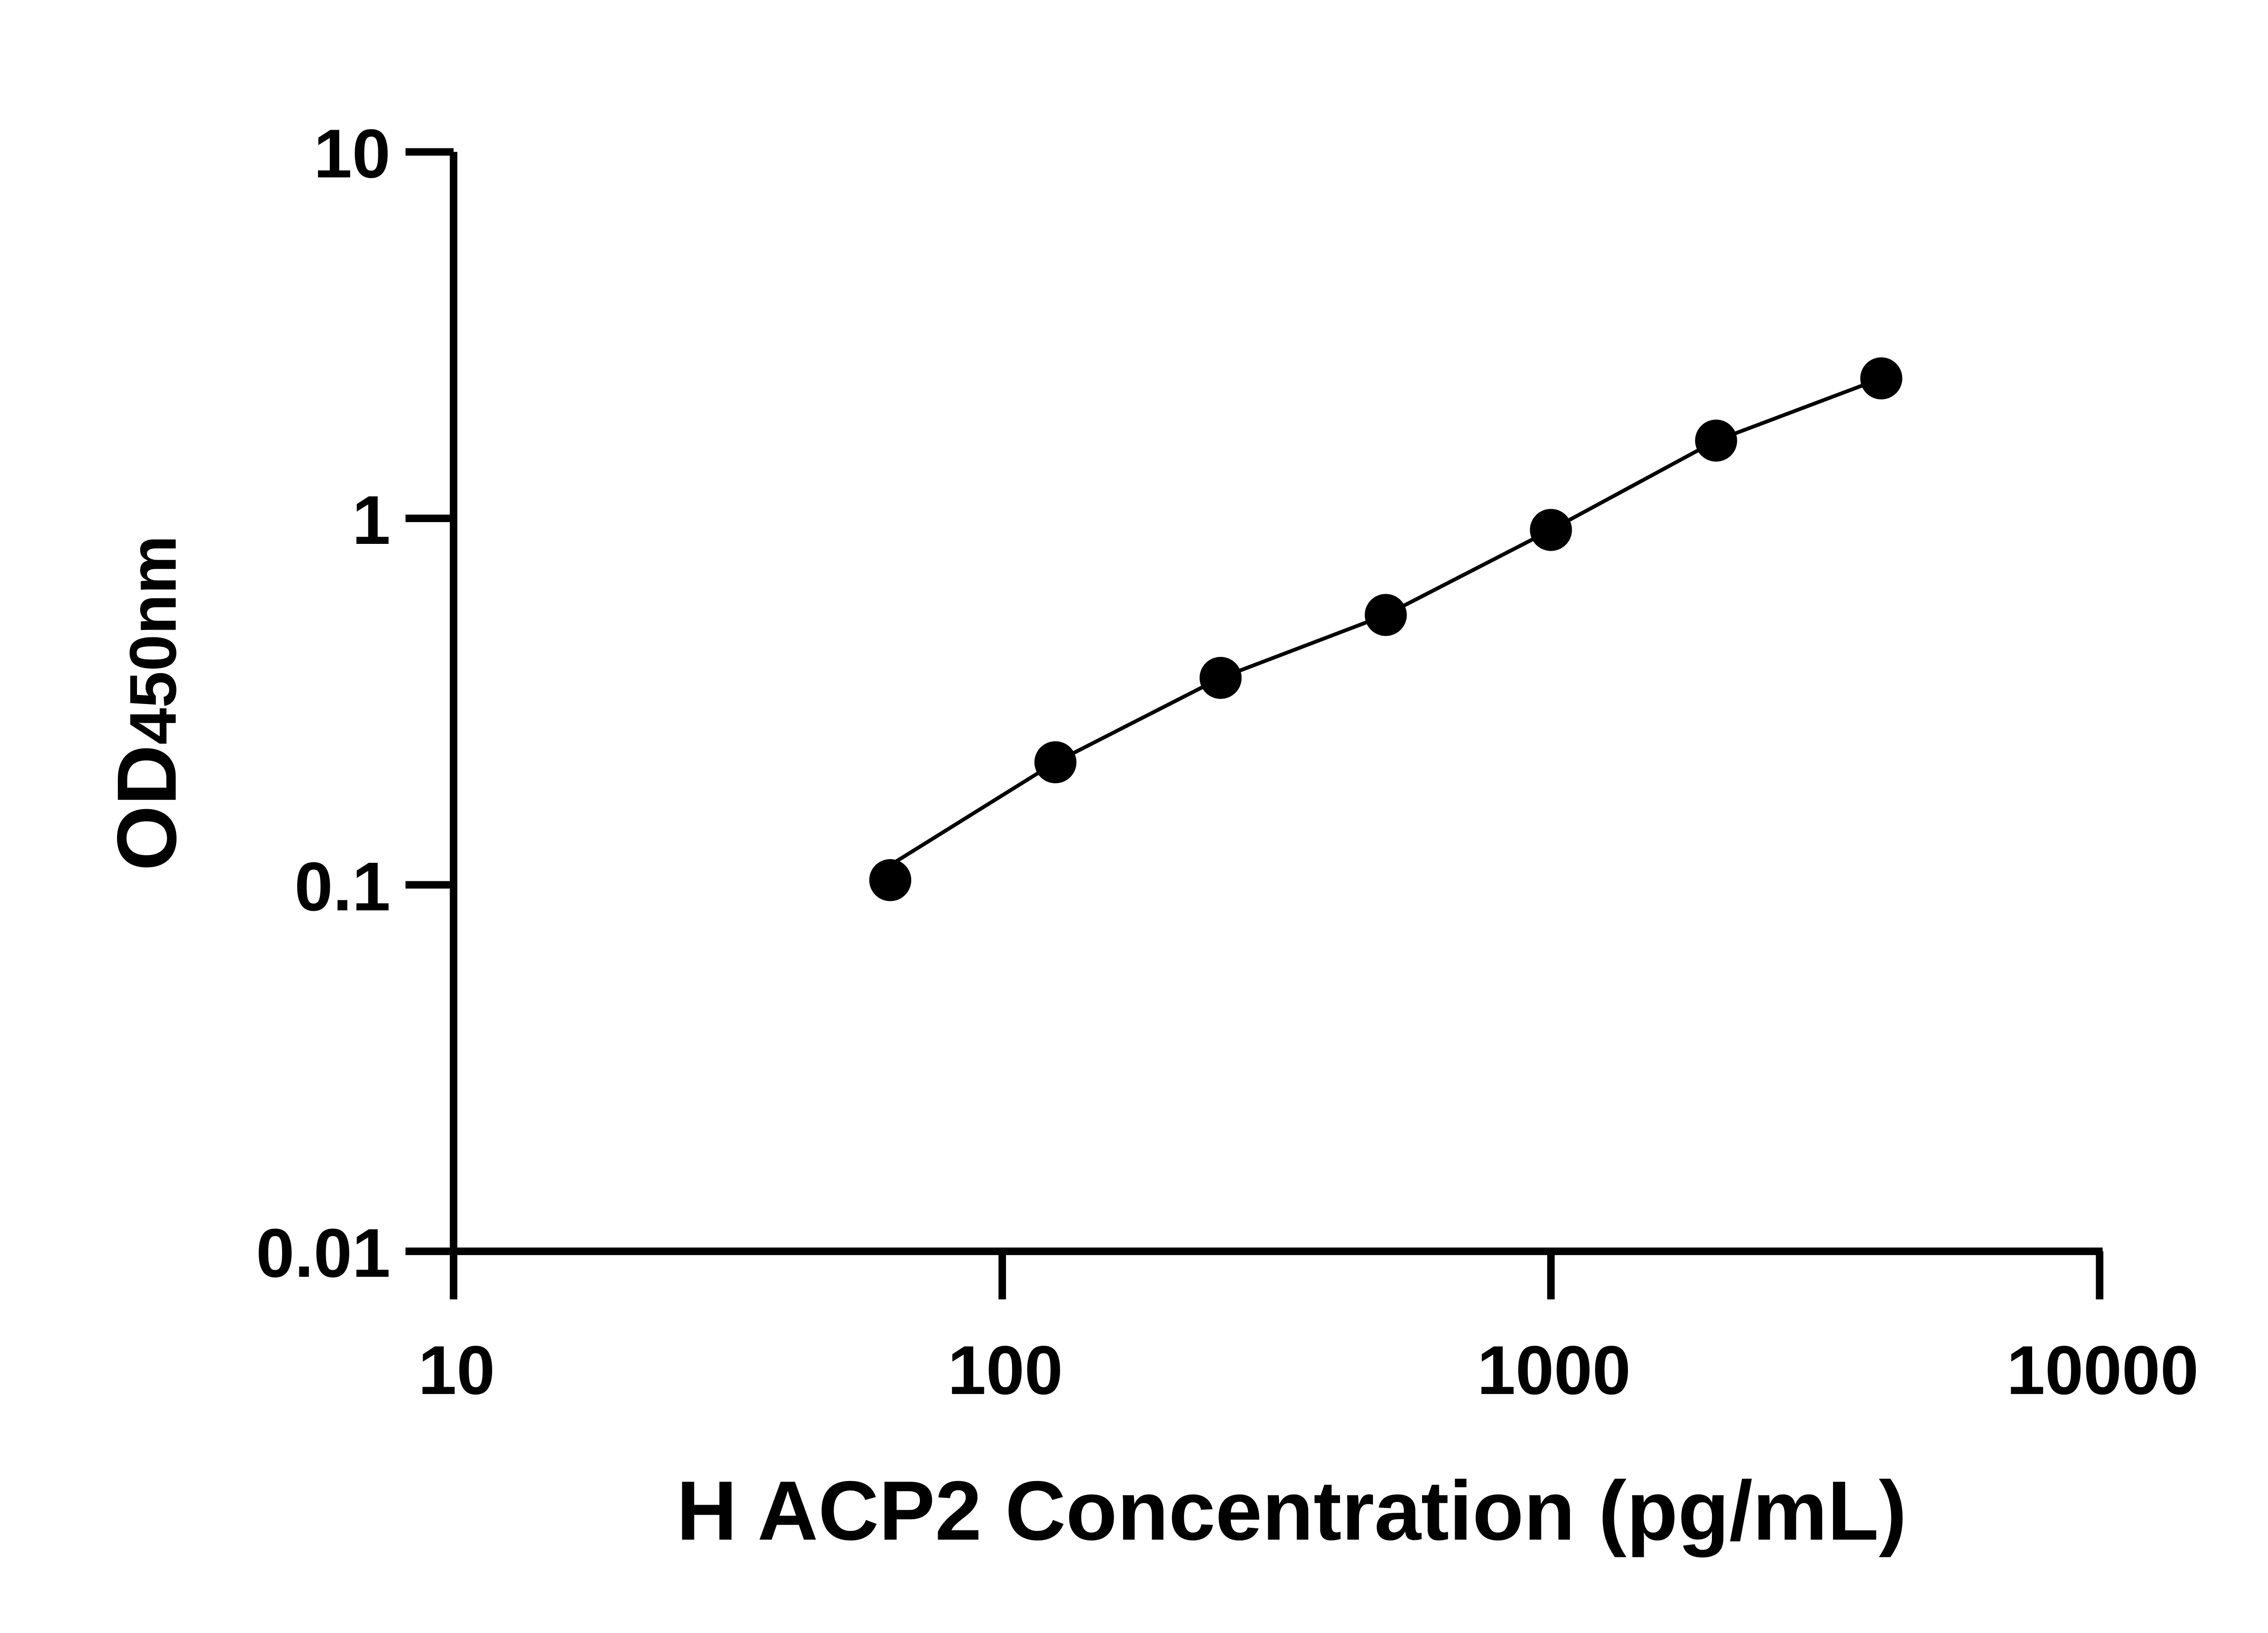  What do you see at coordinates (153, 640) in the screenshot?
I see `y-axis-title-sub: 450nm` at bounding box center [153, 640].